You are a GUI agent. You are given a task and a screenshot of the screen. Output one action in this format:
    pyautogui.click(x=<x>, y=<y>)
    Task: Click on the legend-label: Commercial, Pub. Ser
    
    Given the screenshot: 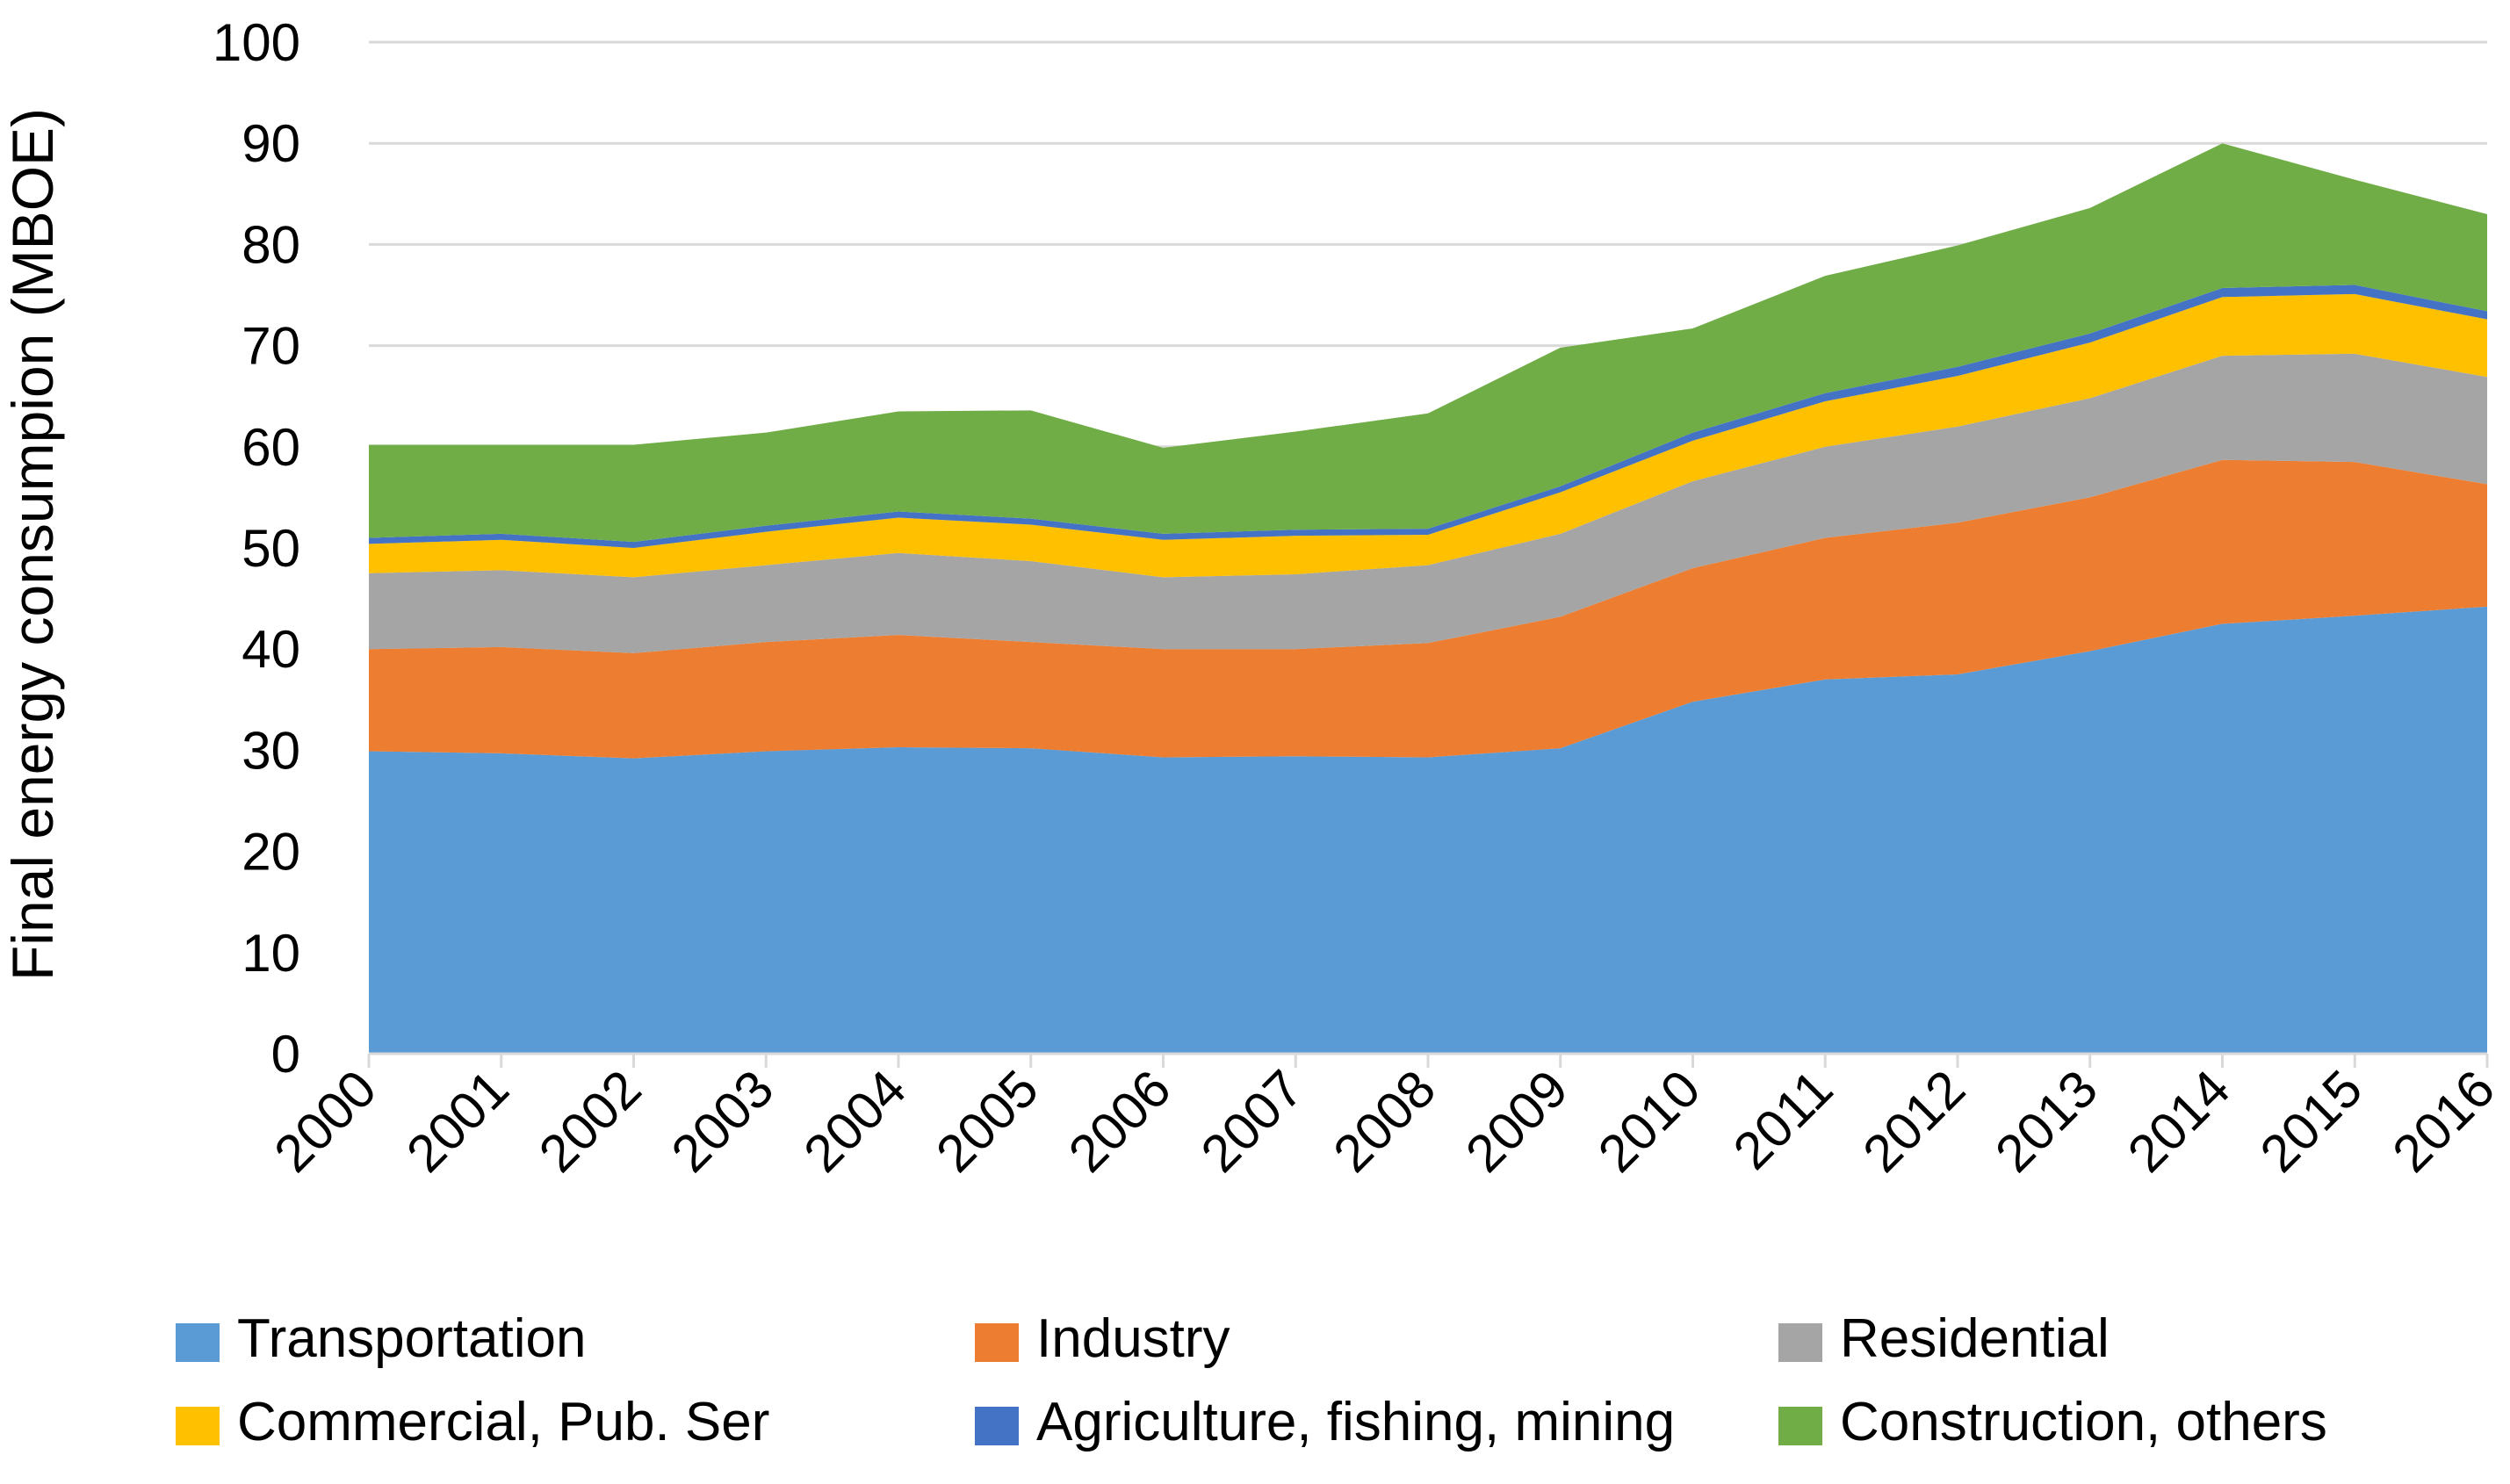 What is the action you would take?
    pyautogui.click(x=503, y=1422)
    